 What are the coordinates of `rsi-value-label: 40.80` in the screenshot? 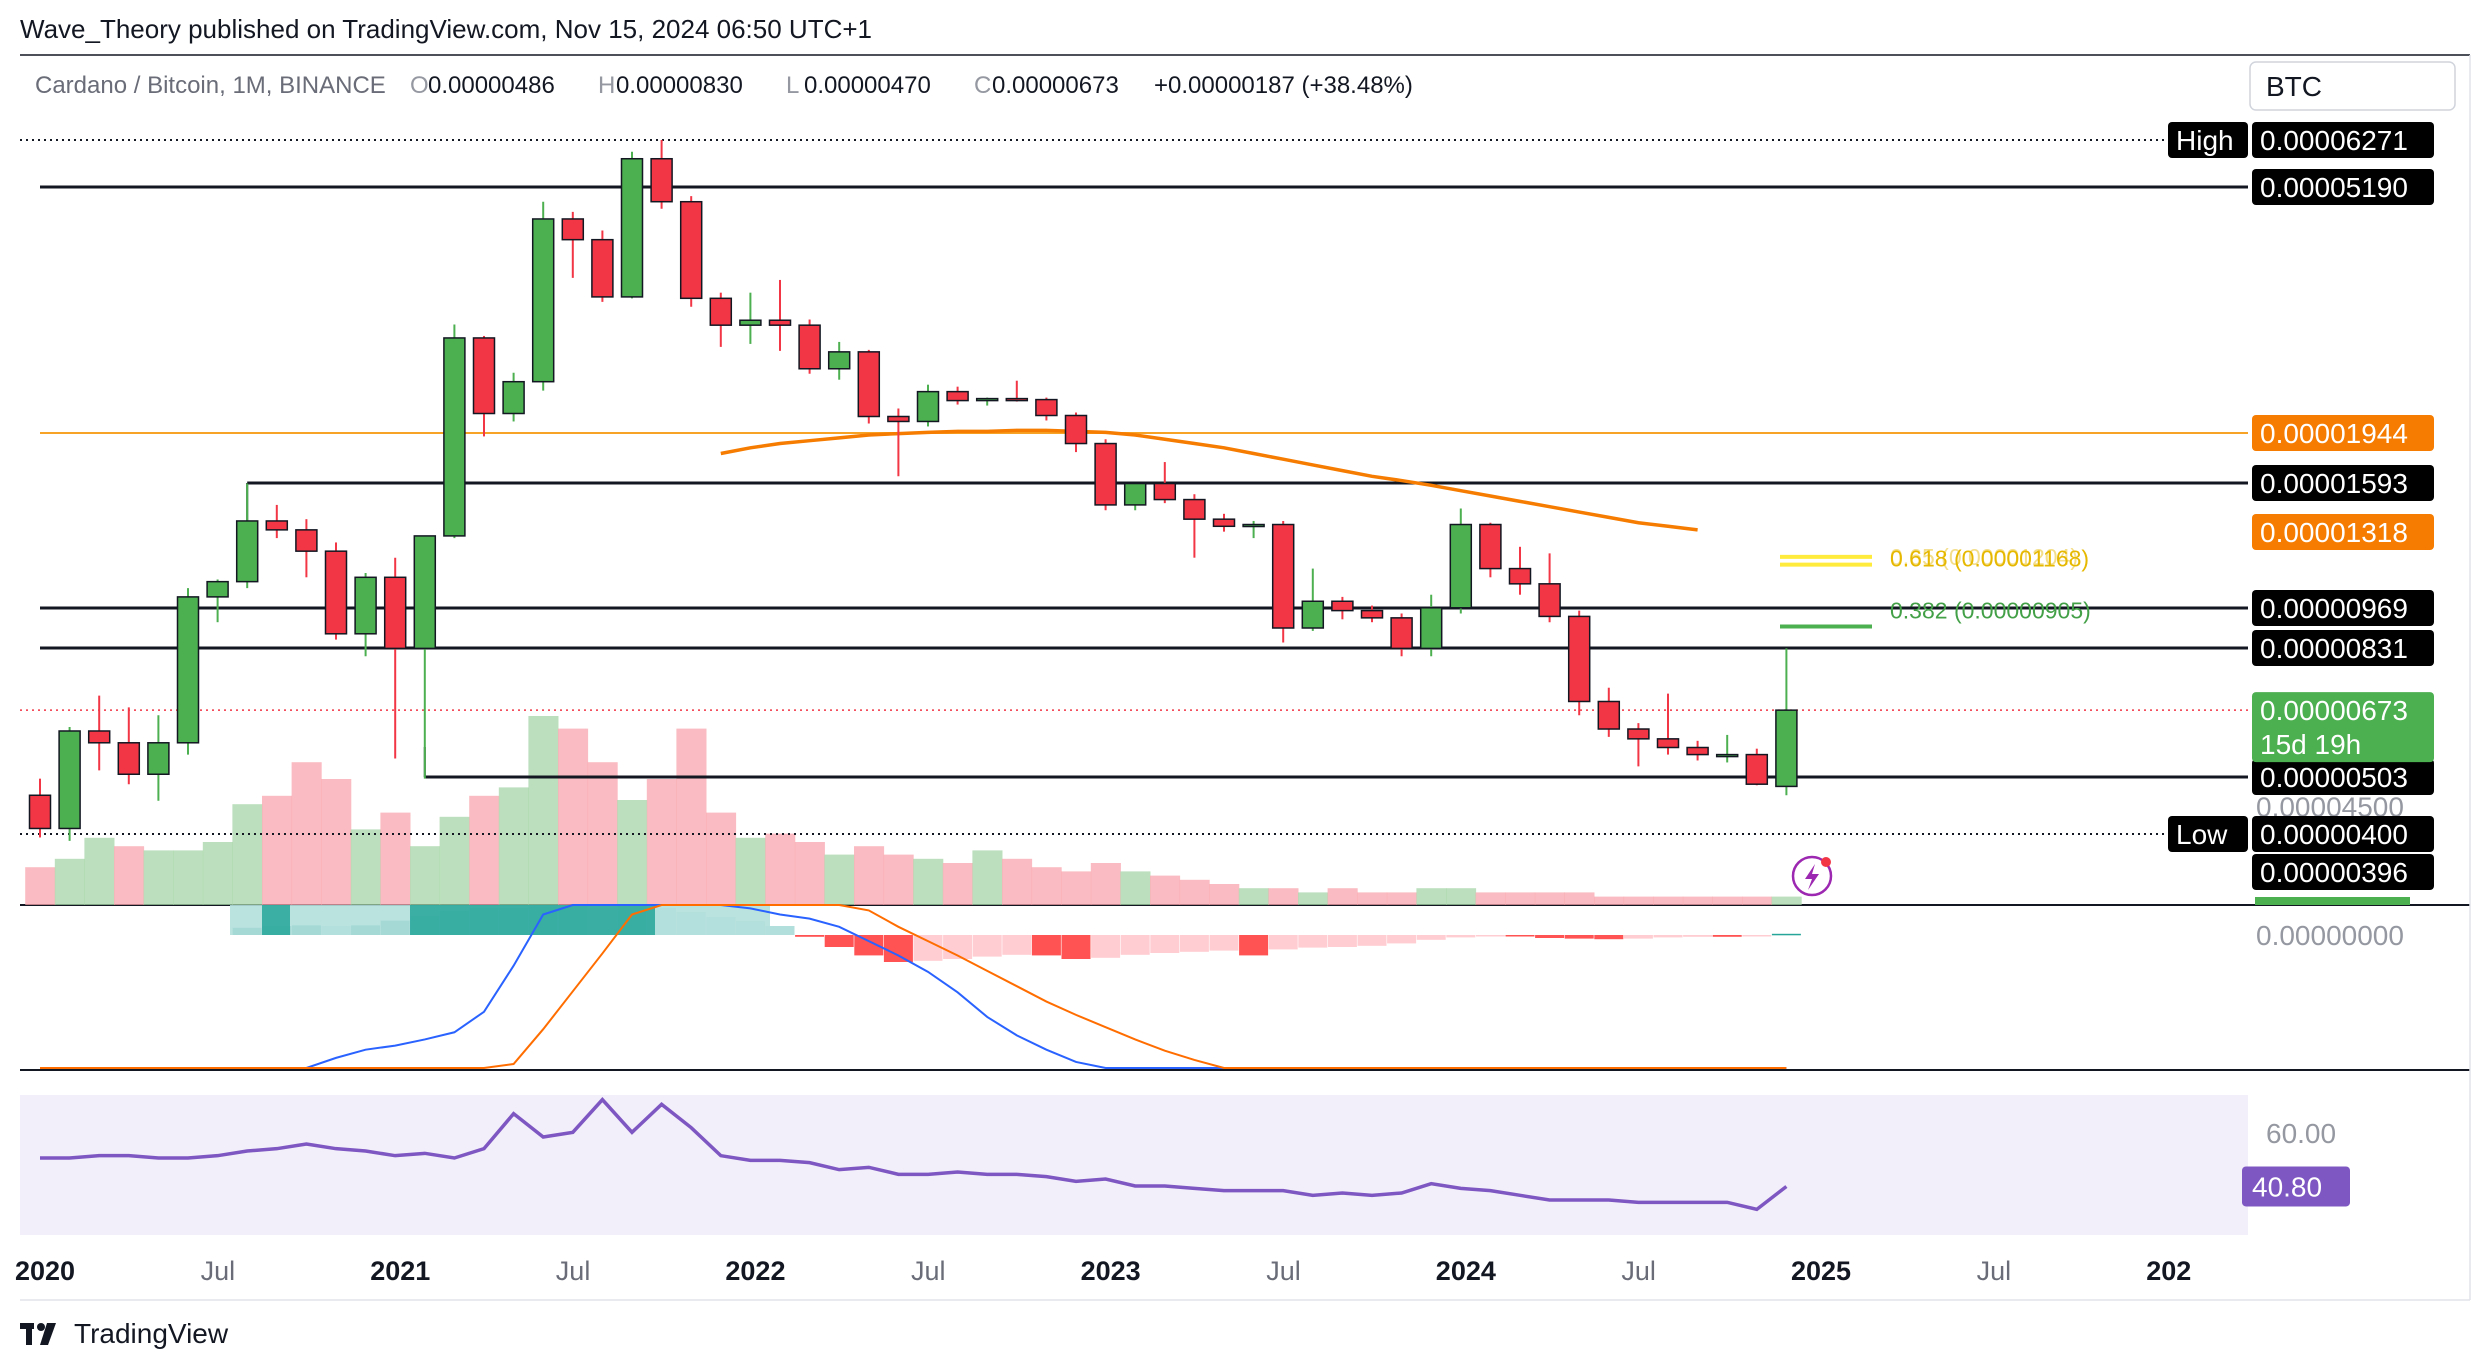 It's located at (2296, 1186).